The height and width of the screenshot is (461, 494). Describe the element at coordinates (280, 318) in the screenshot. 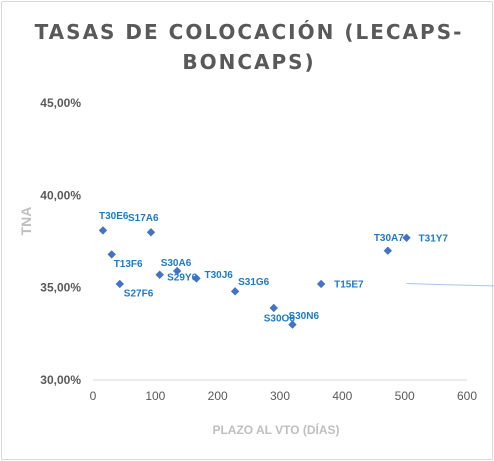

I see `data-label-s30o6: S30O6` at that location.